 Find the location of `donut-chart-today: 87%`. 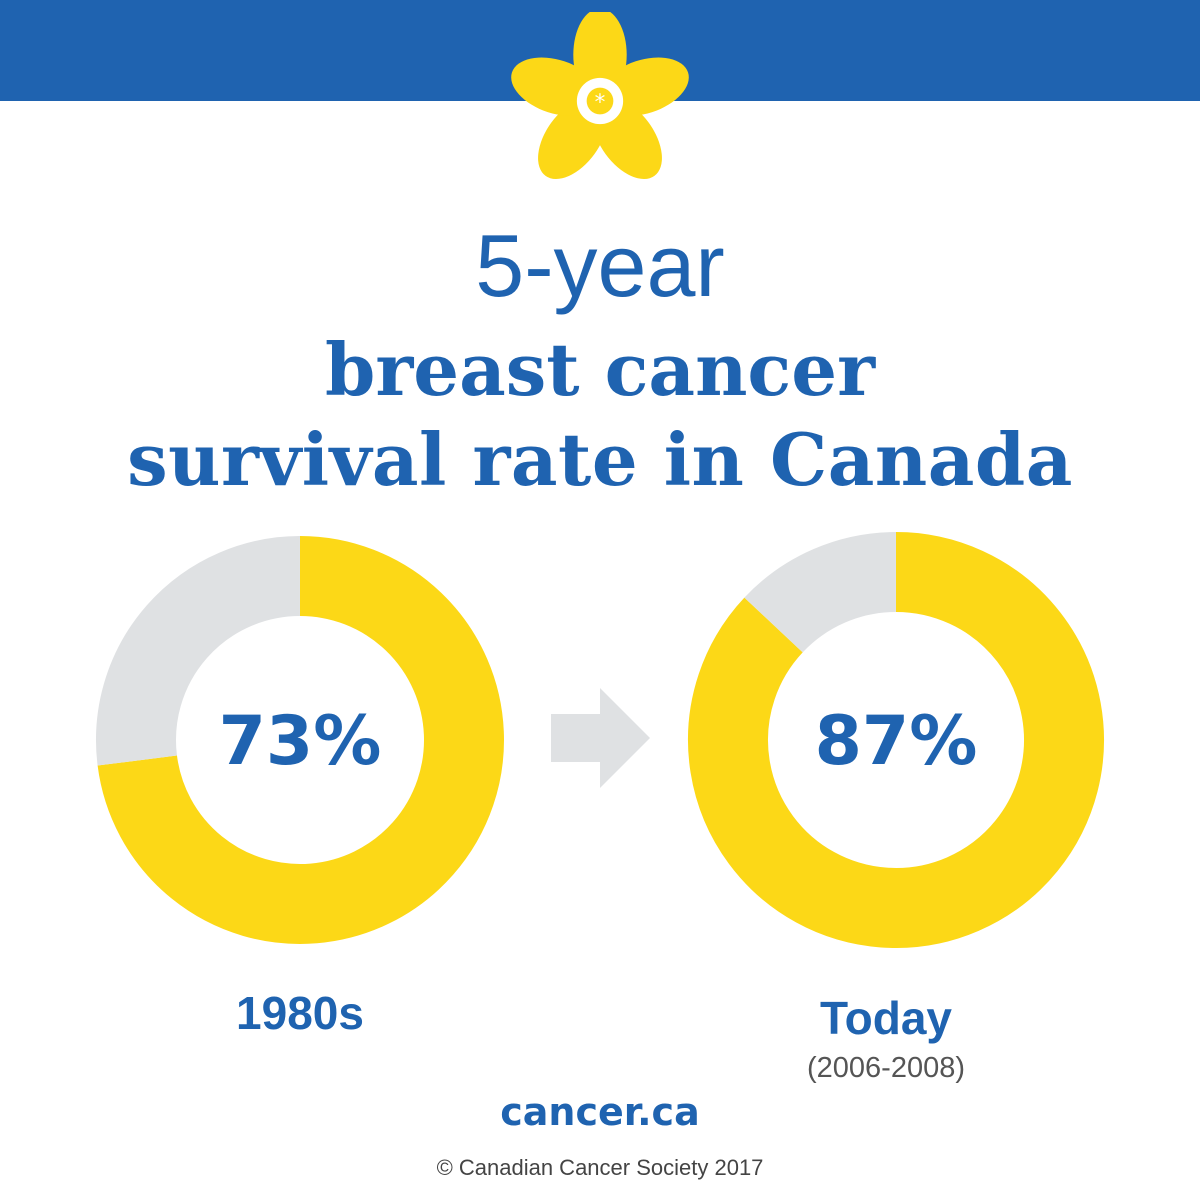

donut-chart-today: 87% is located at coordinates (896, 740).